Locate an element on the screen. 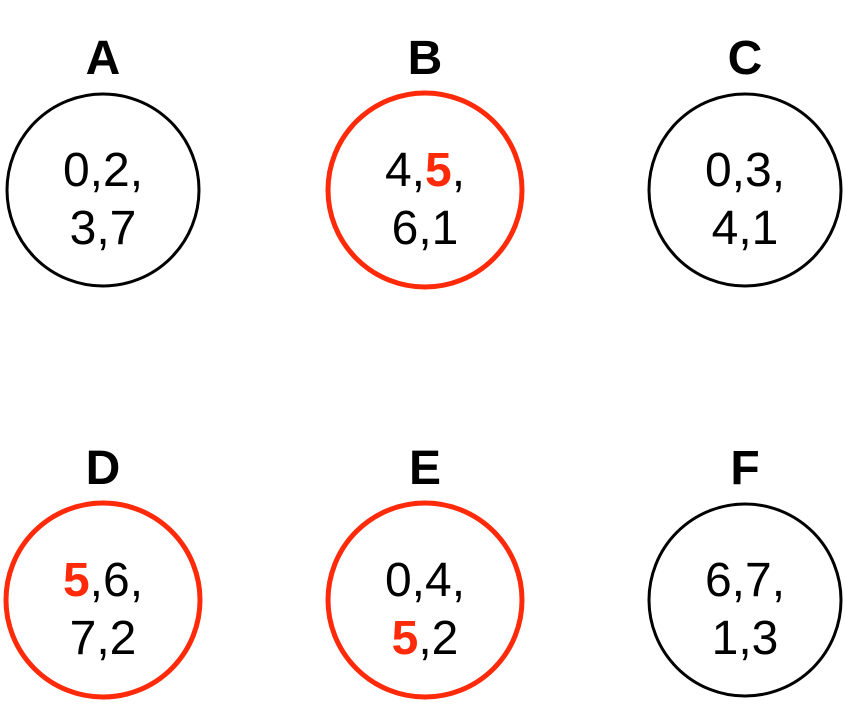 The width and height of the screenshot is (846, 707). node-values: 0,2, is located at coordinates (103, 170).